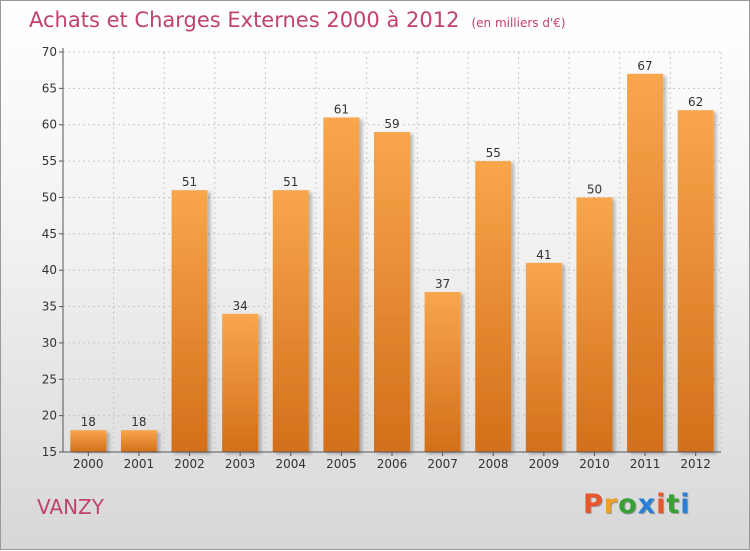 Image resolution: width=750 pixels, height=551 pixels. I want to click on data-label: 37, so click(442, 284).